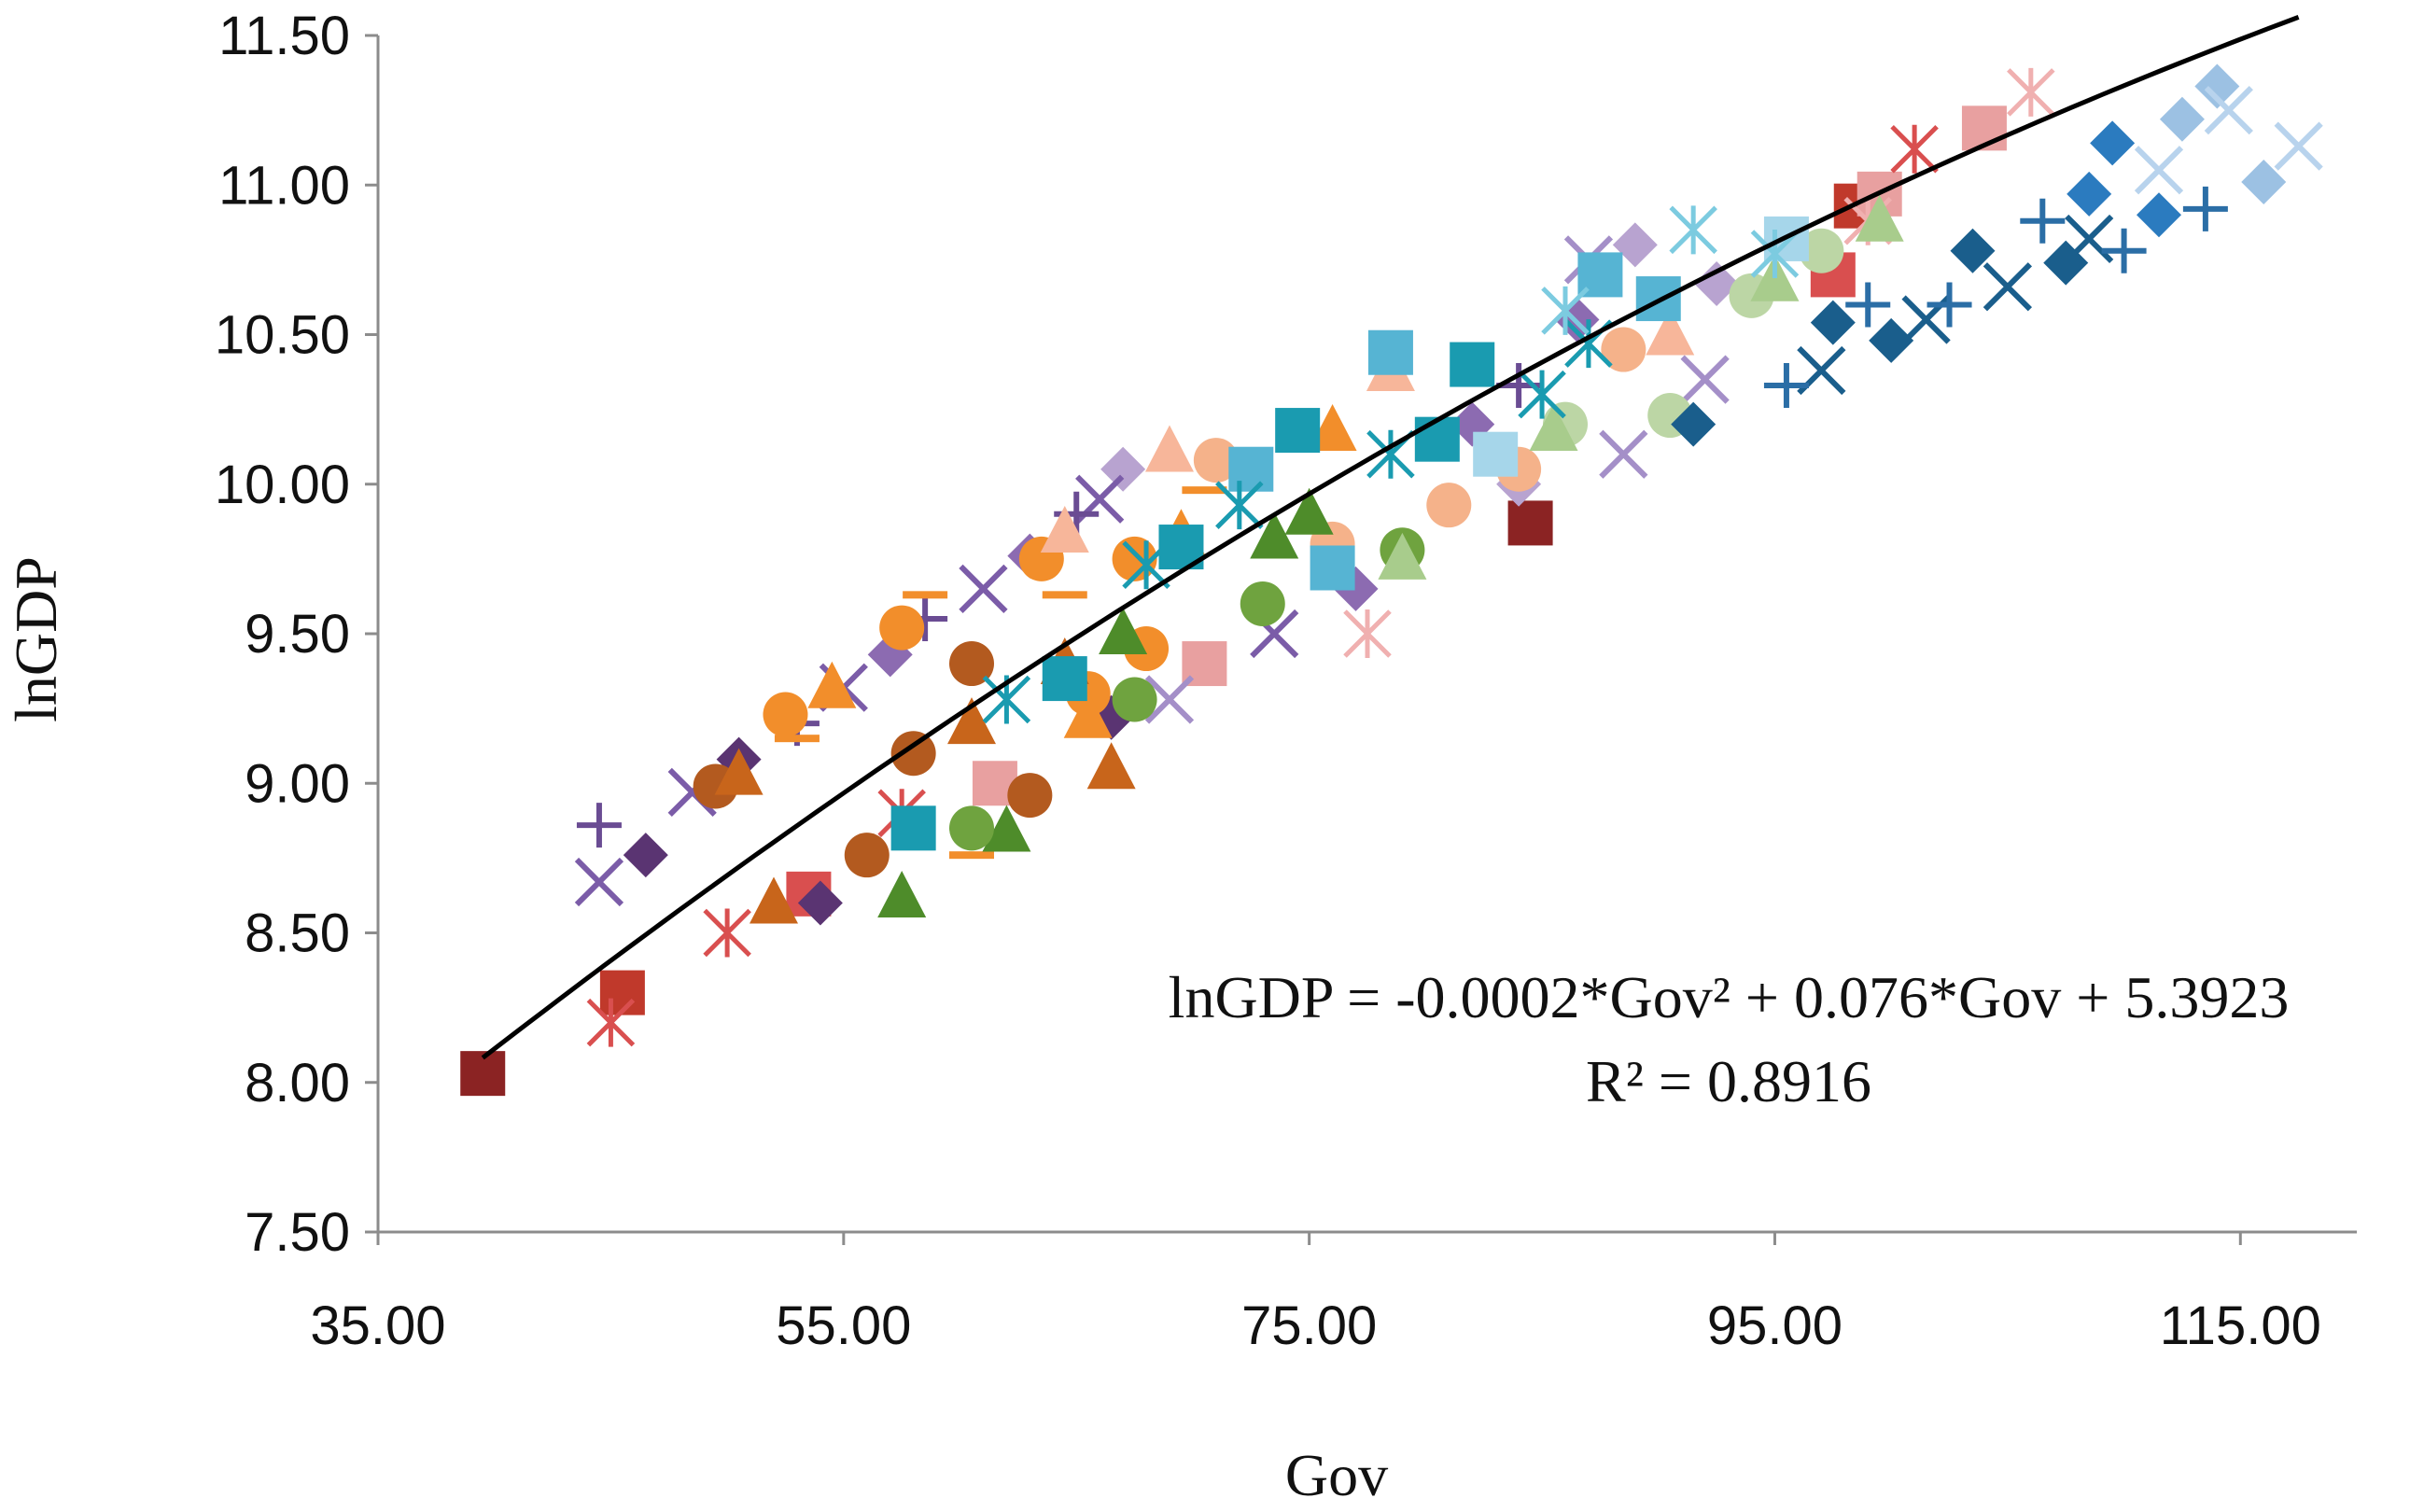 The image size is (2424, 1512). I want to click on y-tick-label: 10.00, so click(282, 485).